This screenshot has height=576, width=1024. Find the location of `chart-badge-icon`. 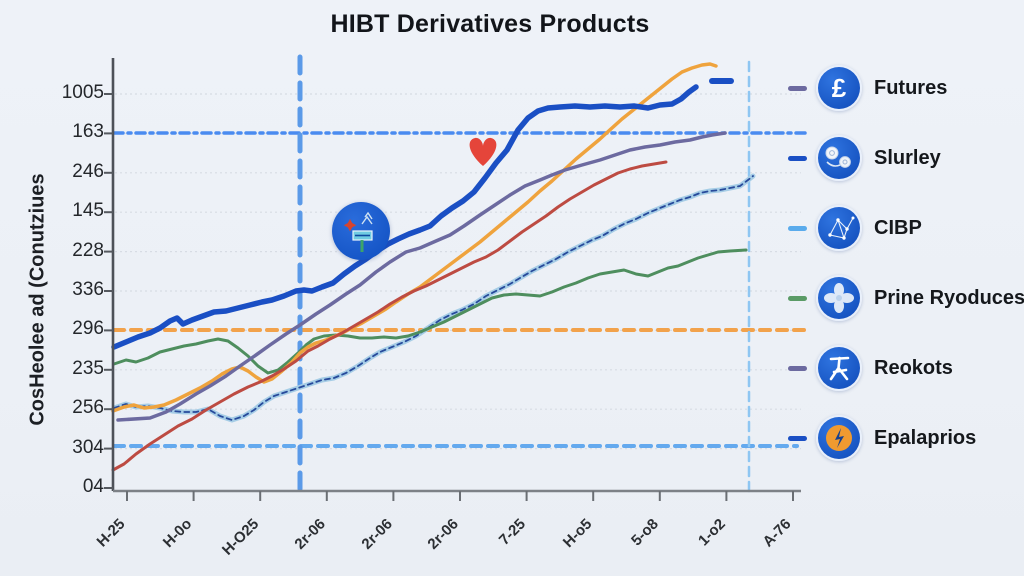

chart-badge-icon is located at coordinates (361, 231).